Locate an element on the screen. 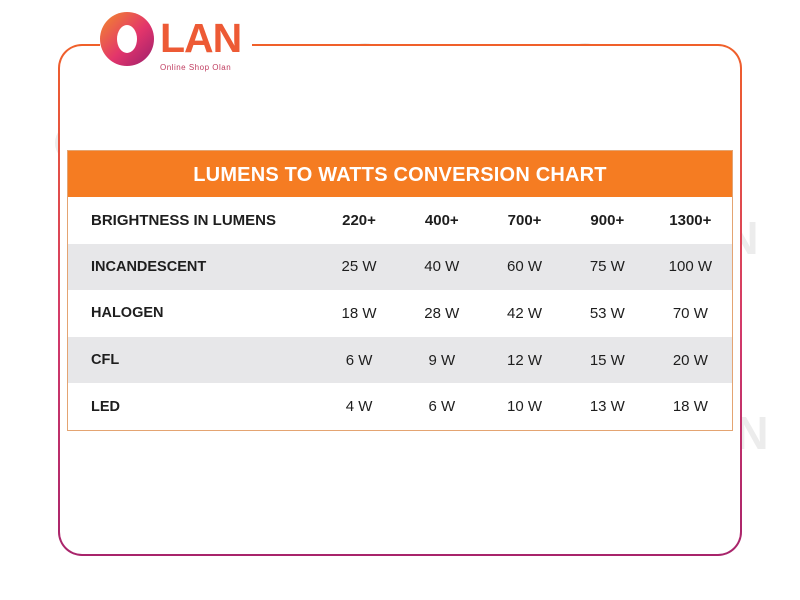 The image size is (800, 600). table-cell: 12 W is located at coordinates (524, 360).